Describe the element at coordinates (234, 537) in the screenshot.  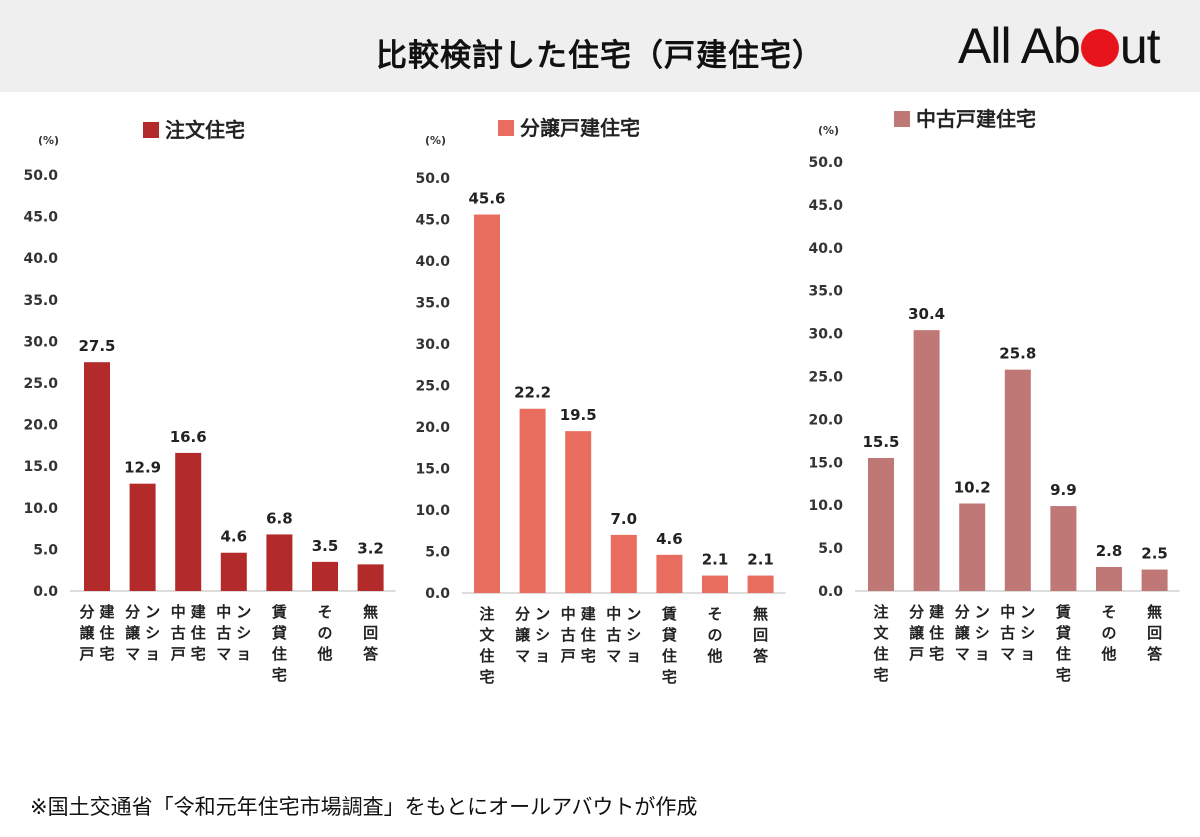
I see `bar-value-label: 4.6` at that location.